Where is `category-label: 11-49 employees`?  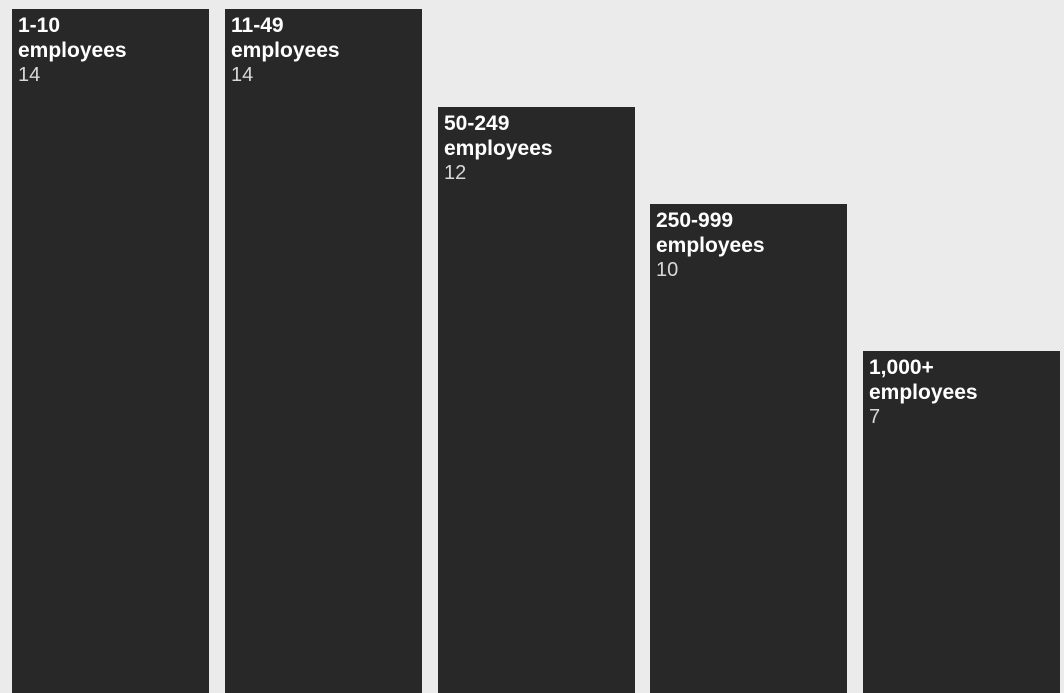
category-label: 11-49 employees is located at coordinates (285, 38).